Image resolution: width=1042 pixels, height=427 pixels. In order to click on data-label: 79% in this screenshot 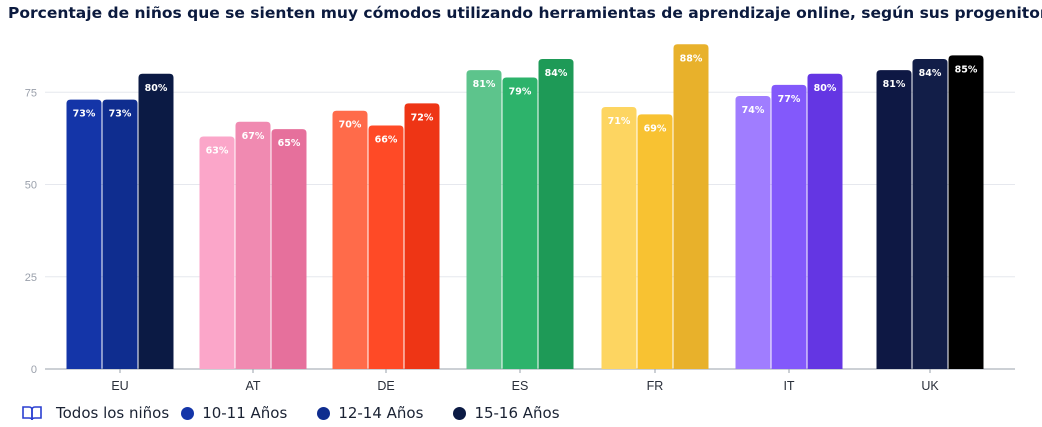, I will do `click(520, 91)`.